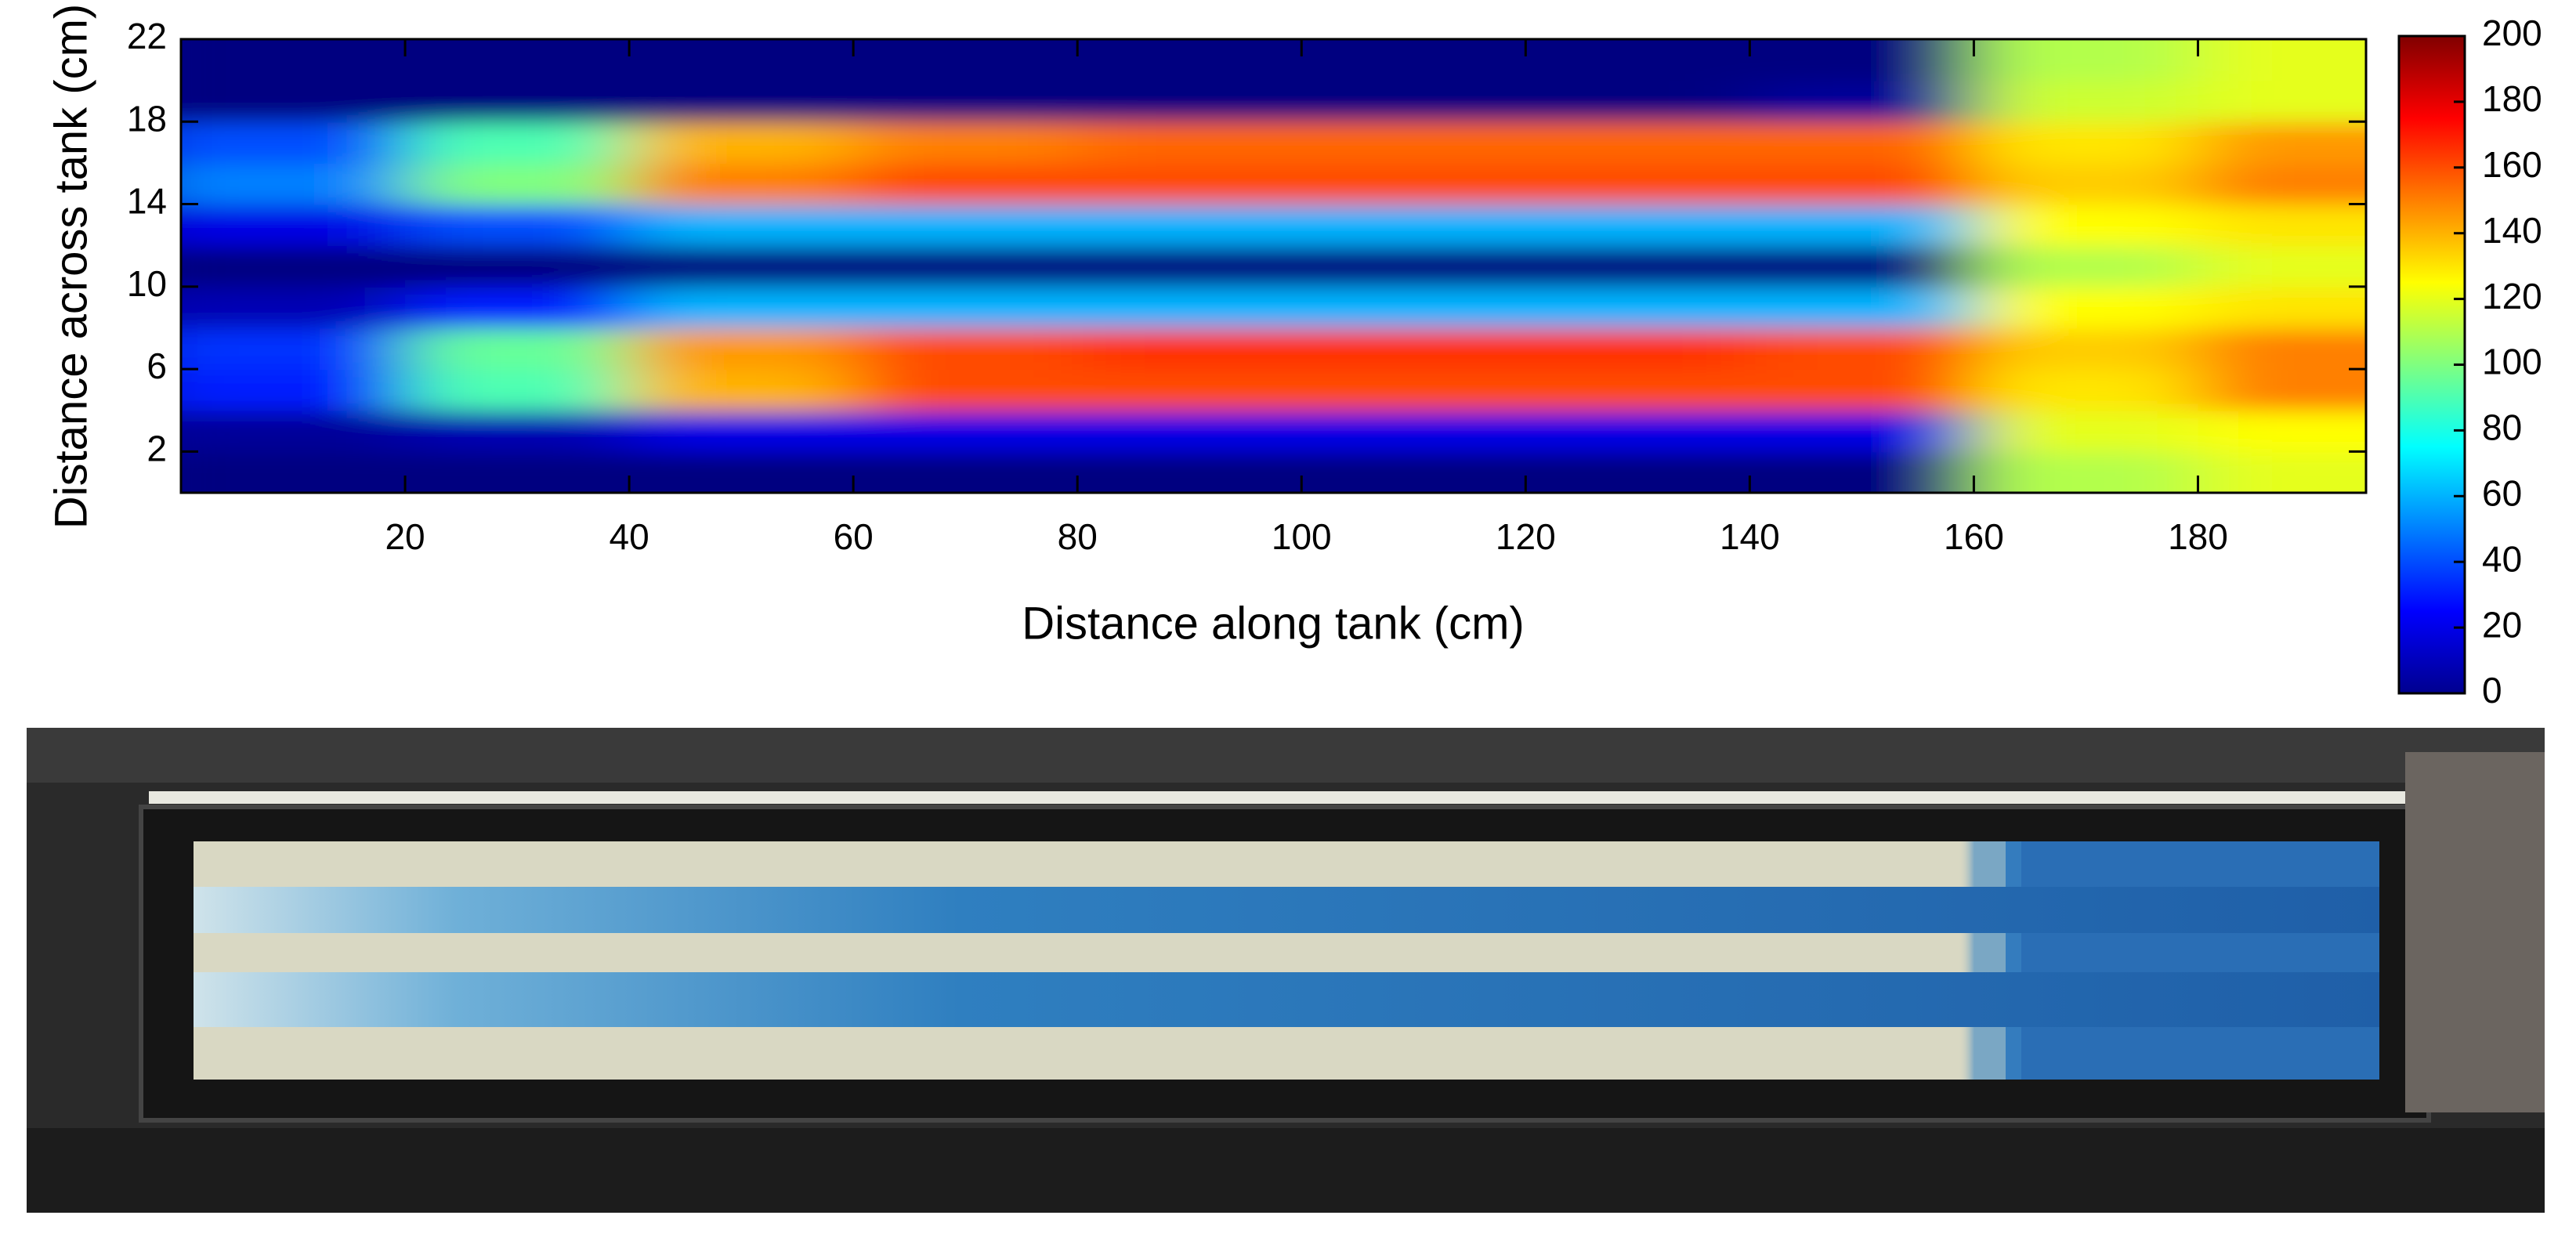 This screenshot has width=2576, height=1237. I want to click on colorbar-tick-label: 0, so click(2492, 690).